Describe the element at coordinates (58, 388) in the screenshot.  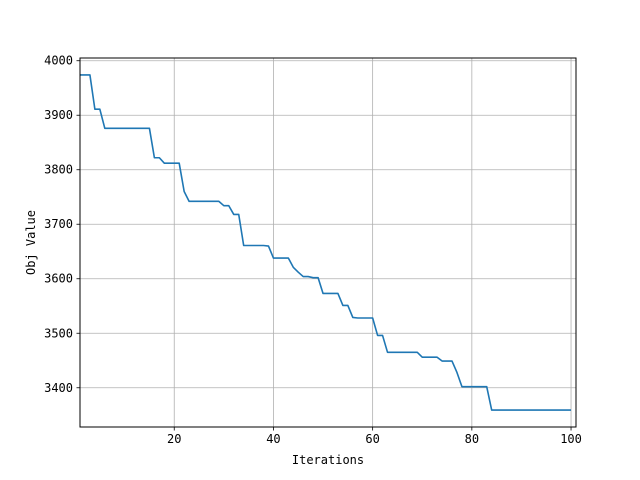
I see `y-tick-label: 3400` at that location.